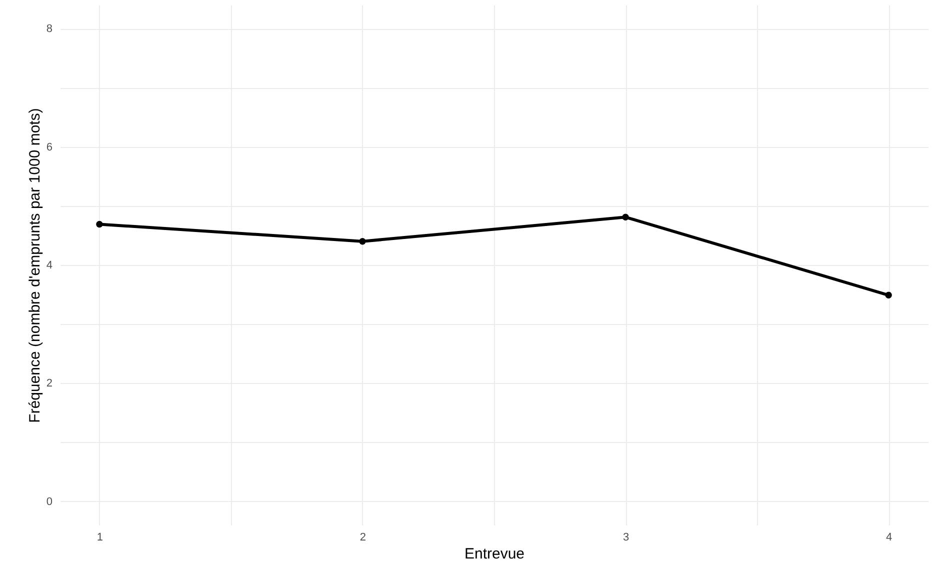  What do you see at coordinates (100, 538) in the screenshot?
I see `x-tick-label: 1` at bounding box center [100, 538].